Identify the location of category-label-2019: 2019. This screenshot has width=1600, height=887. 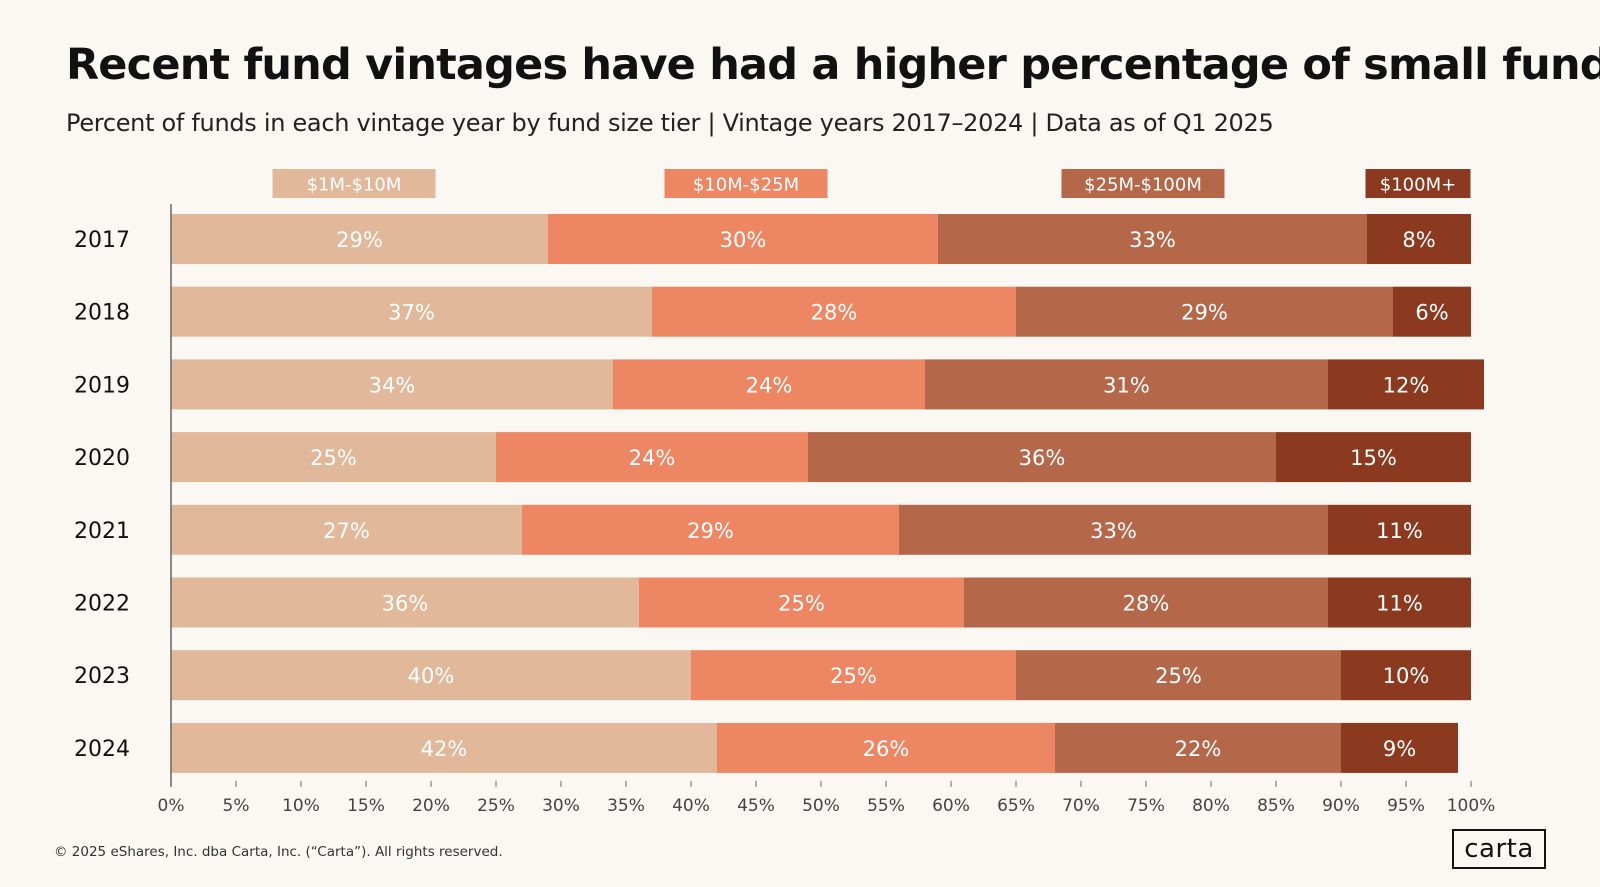
(102, 385).